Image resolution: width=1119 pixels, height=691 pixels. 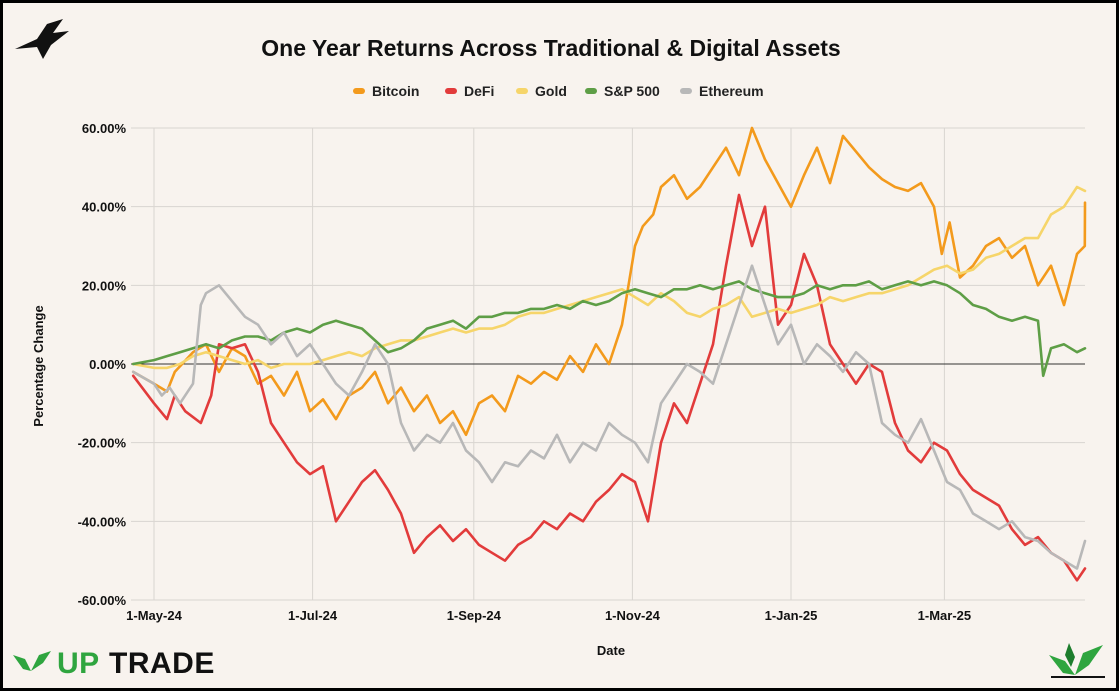 I want to click on x-axis-label: Date, so click(x=611, y=650).